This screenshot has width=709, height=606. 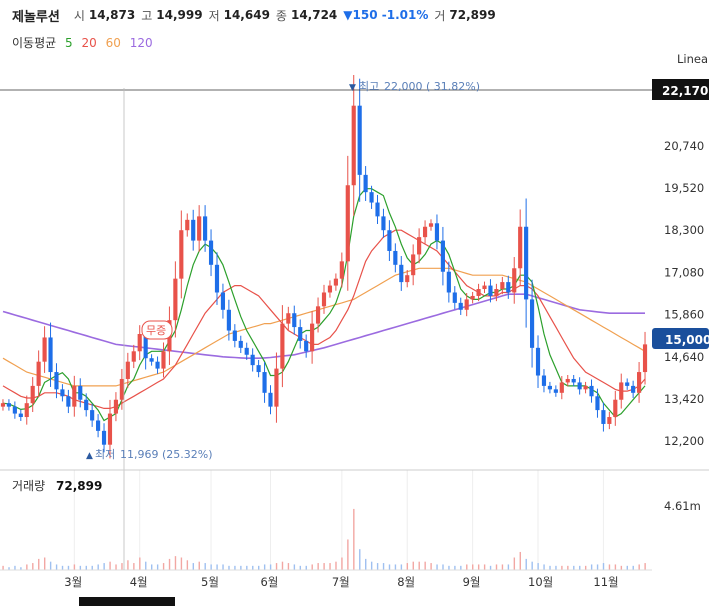 What do you see at coordinates (692, 59) in the screenshot?
I see `scale-mode-label: Linea` at bounding box center [692, 59].